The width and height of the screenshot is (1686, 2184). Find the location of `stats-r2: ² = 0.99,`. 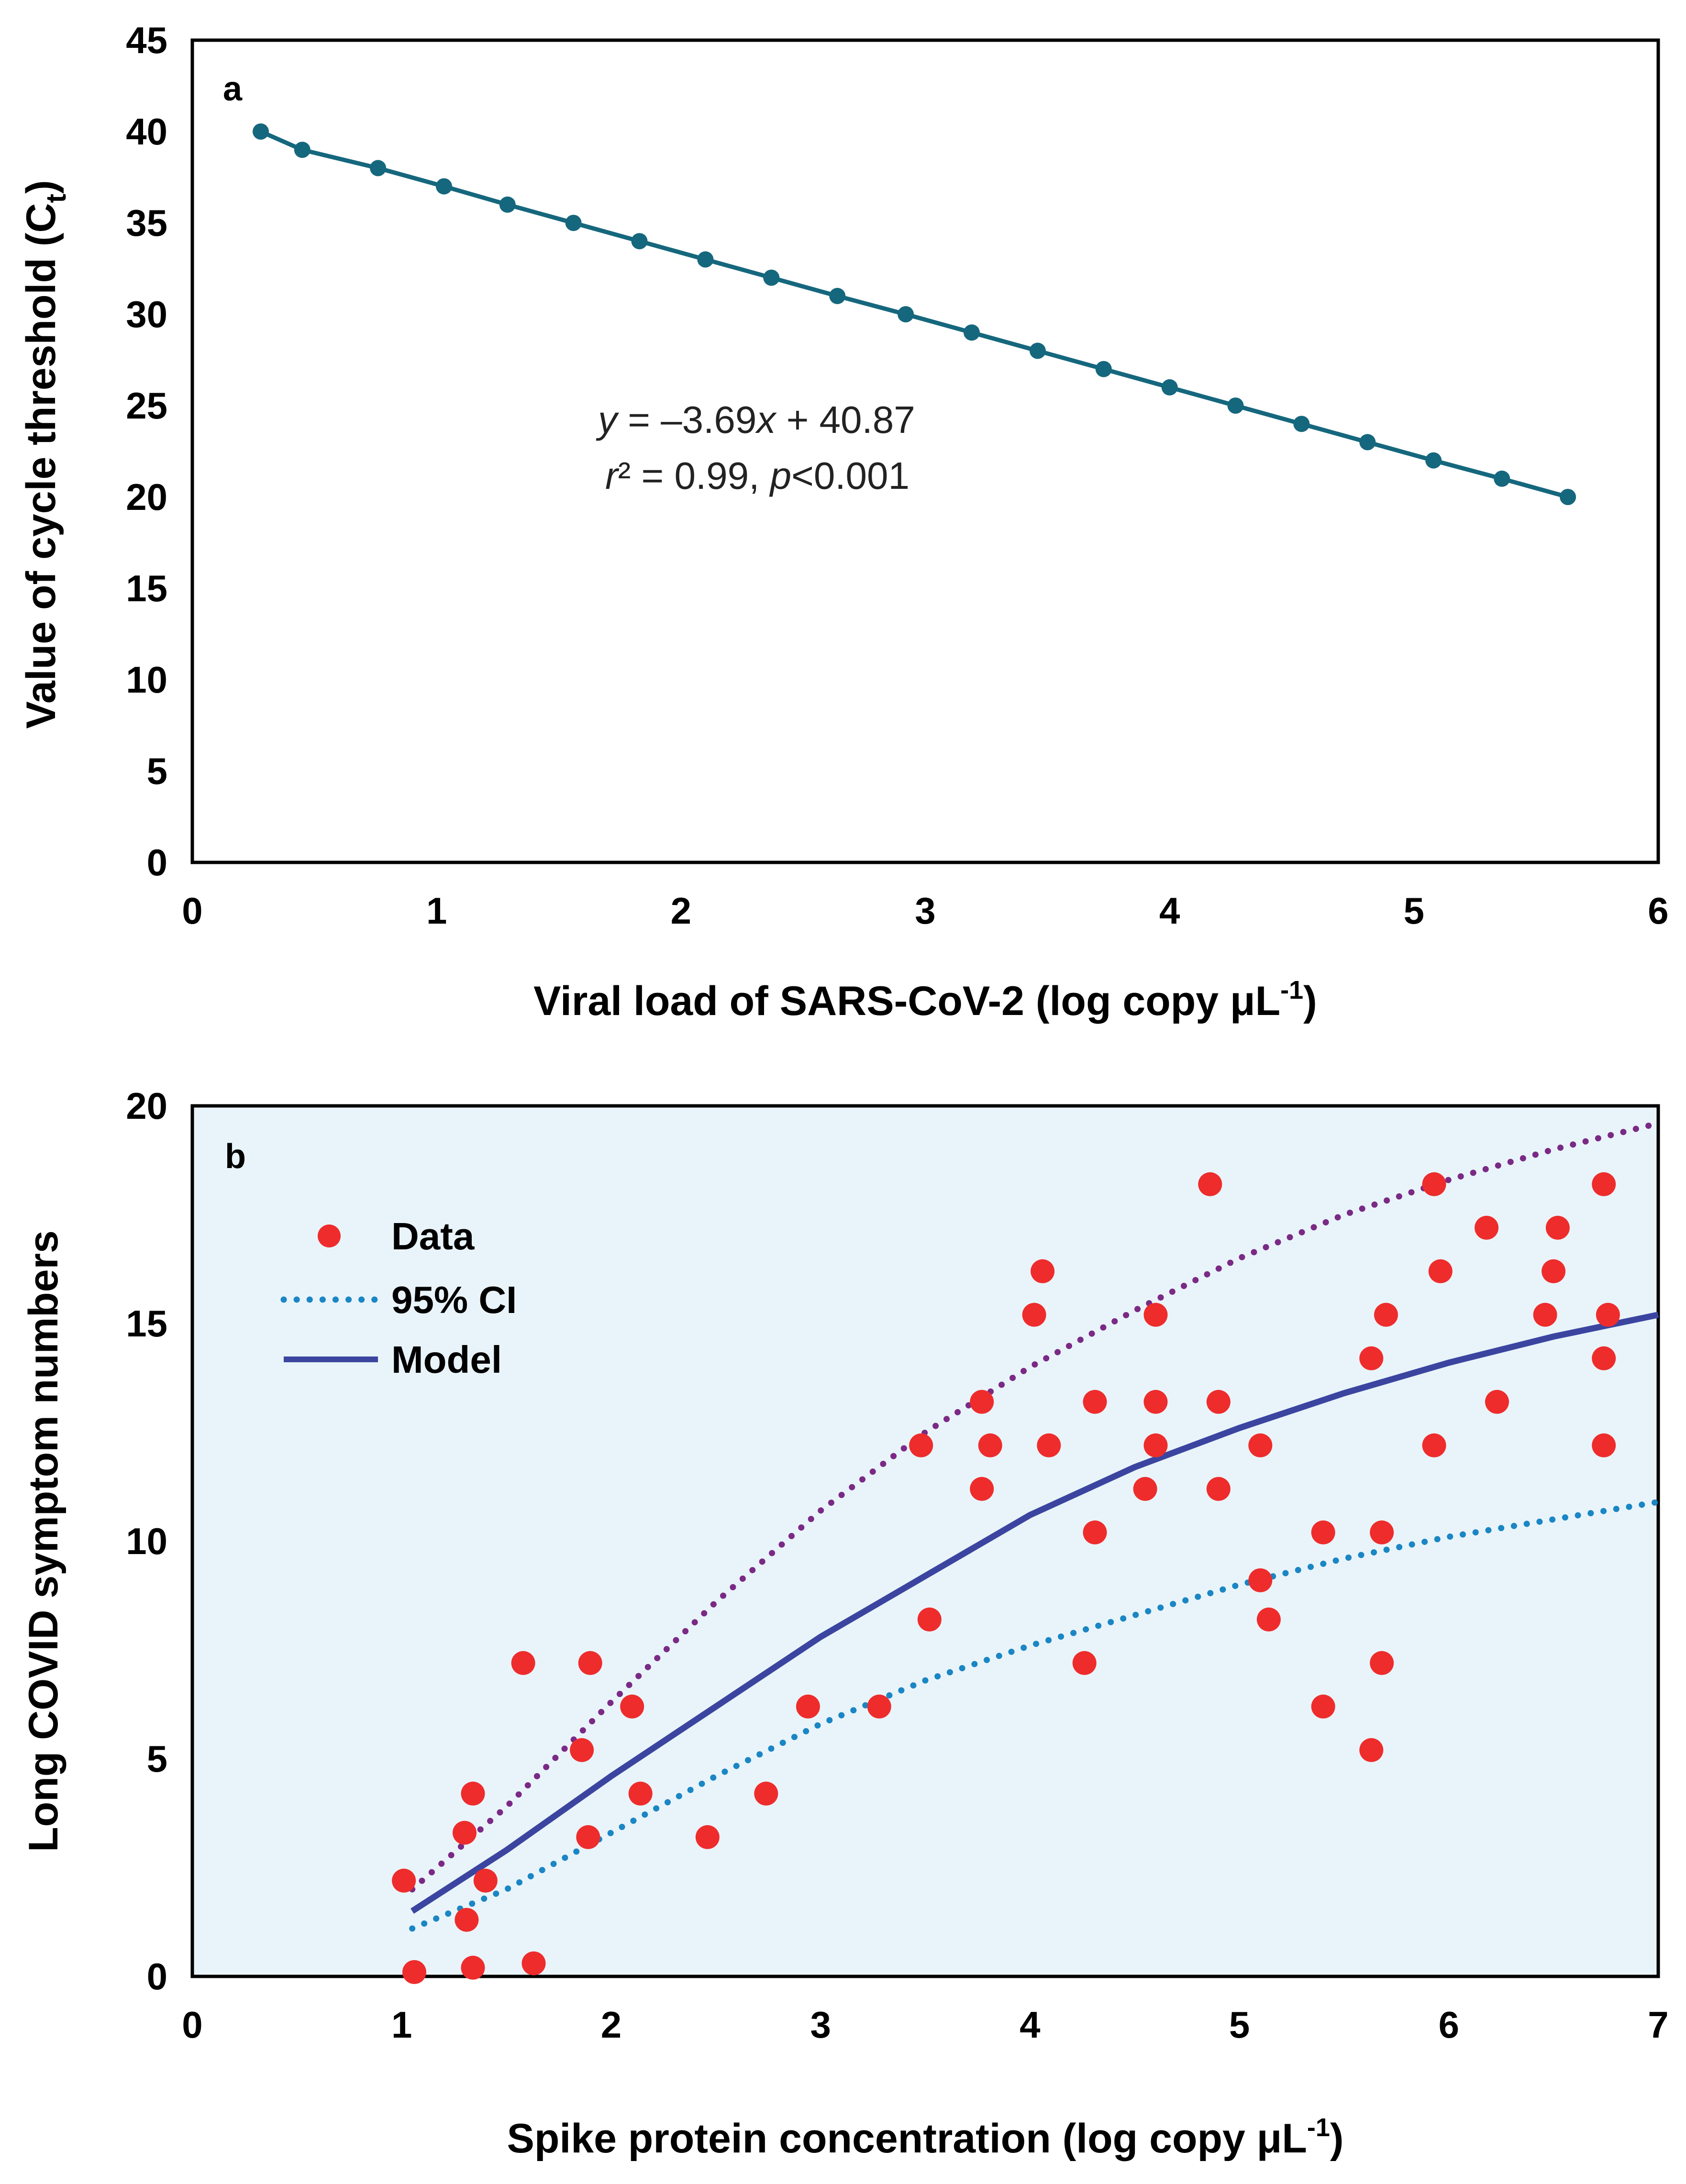

stats-r2: ² = 0.99, is located at coordinates (694, 475).